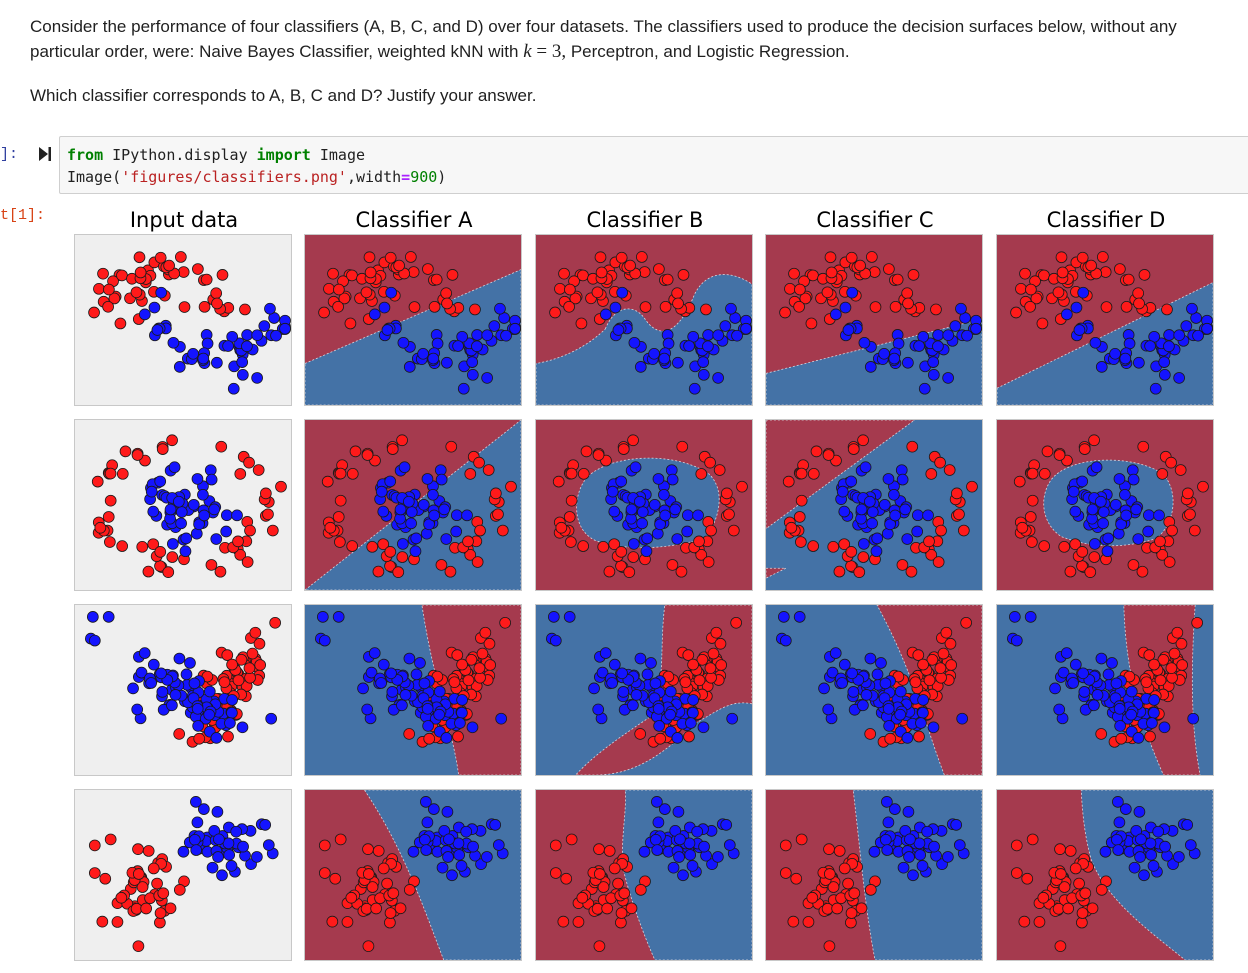 Image resolution: width=1248 pixels, height=973 pixels. Describe the element at coordinates (23, 215) in the screenshot. I see `output-prompt: t[1]:` at that location.